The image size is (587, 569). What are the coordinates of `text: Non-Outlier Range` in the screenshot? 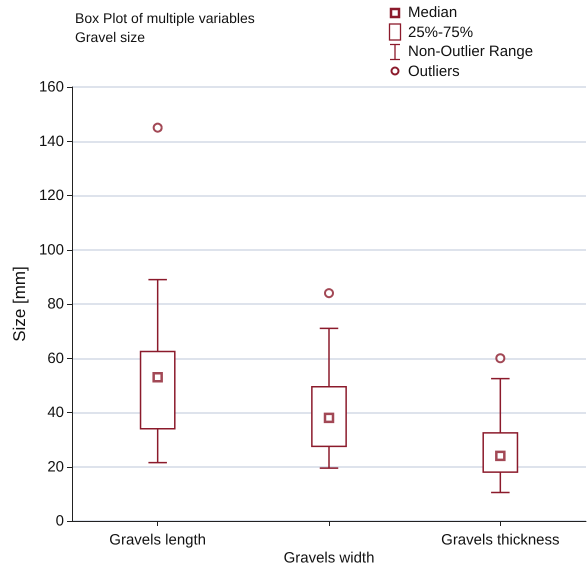 It's located at (471, 51).